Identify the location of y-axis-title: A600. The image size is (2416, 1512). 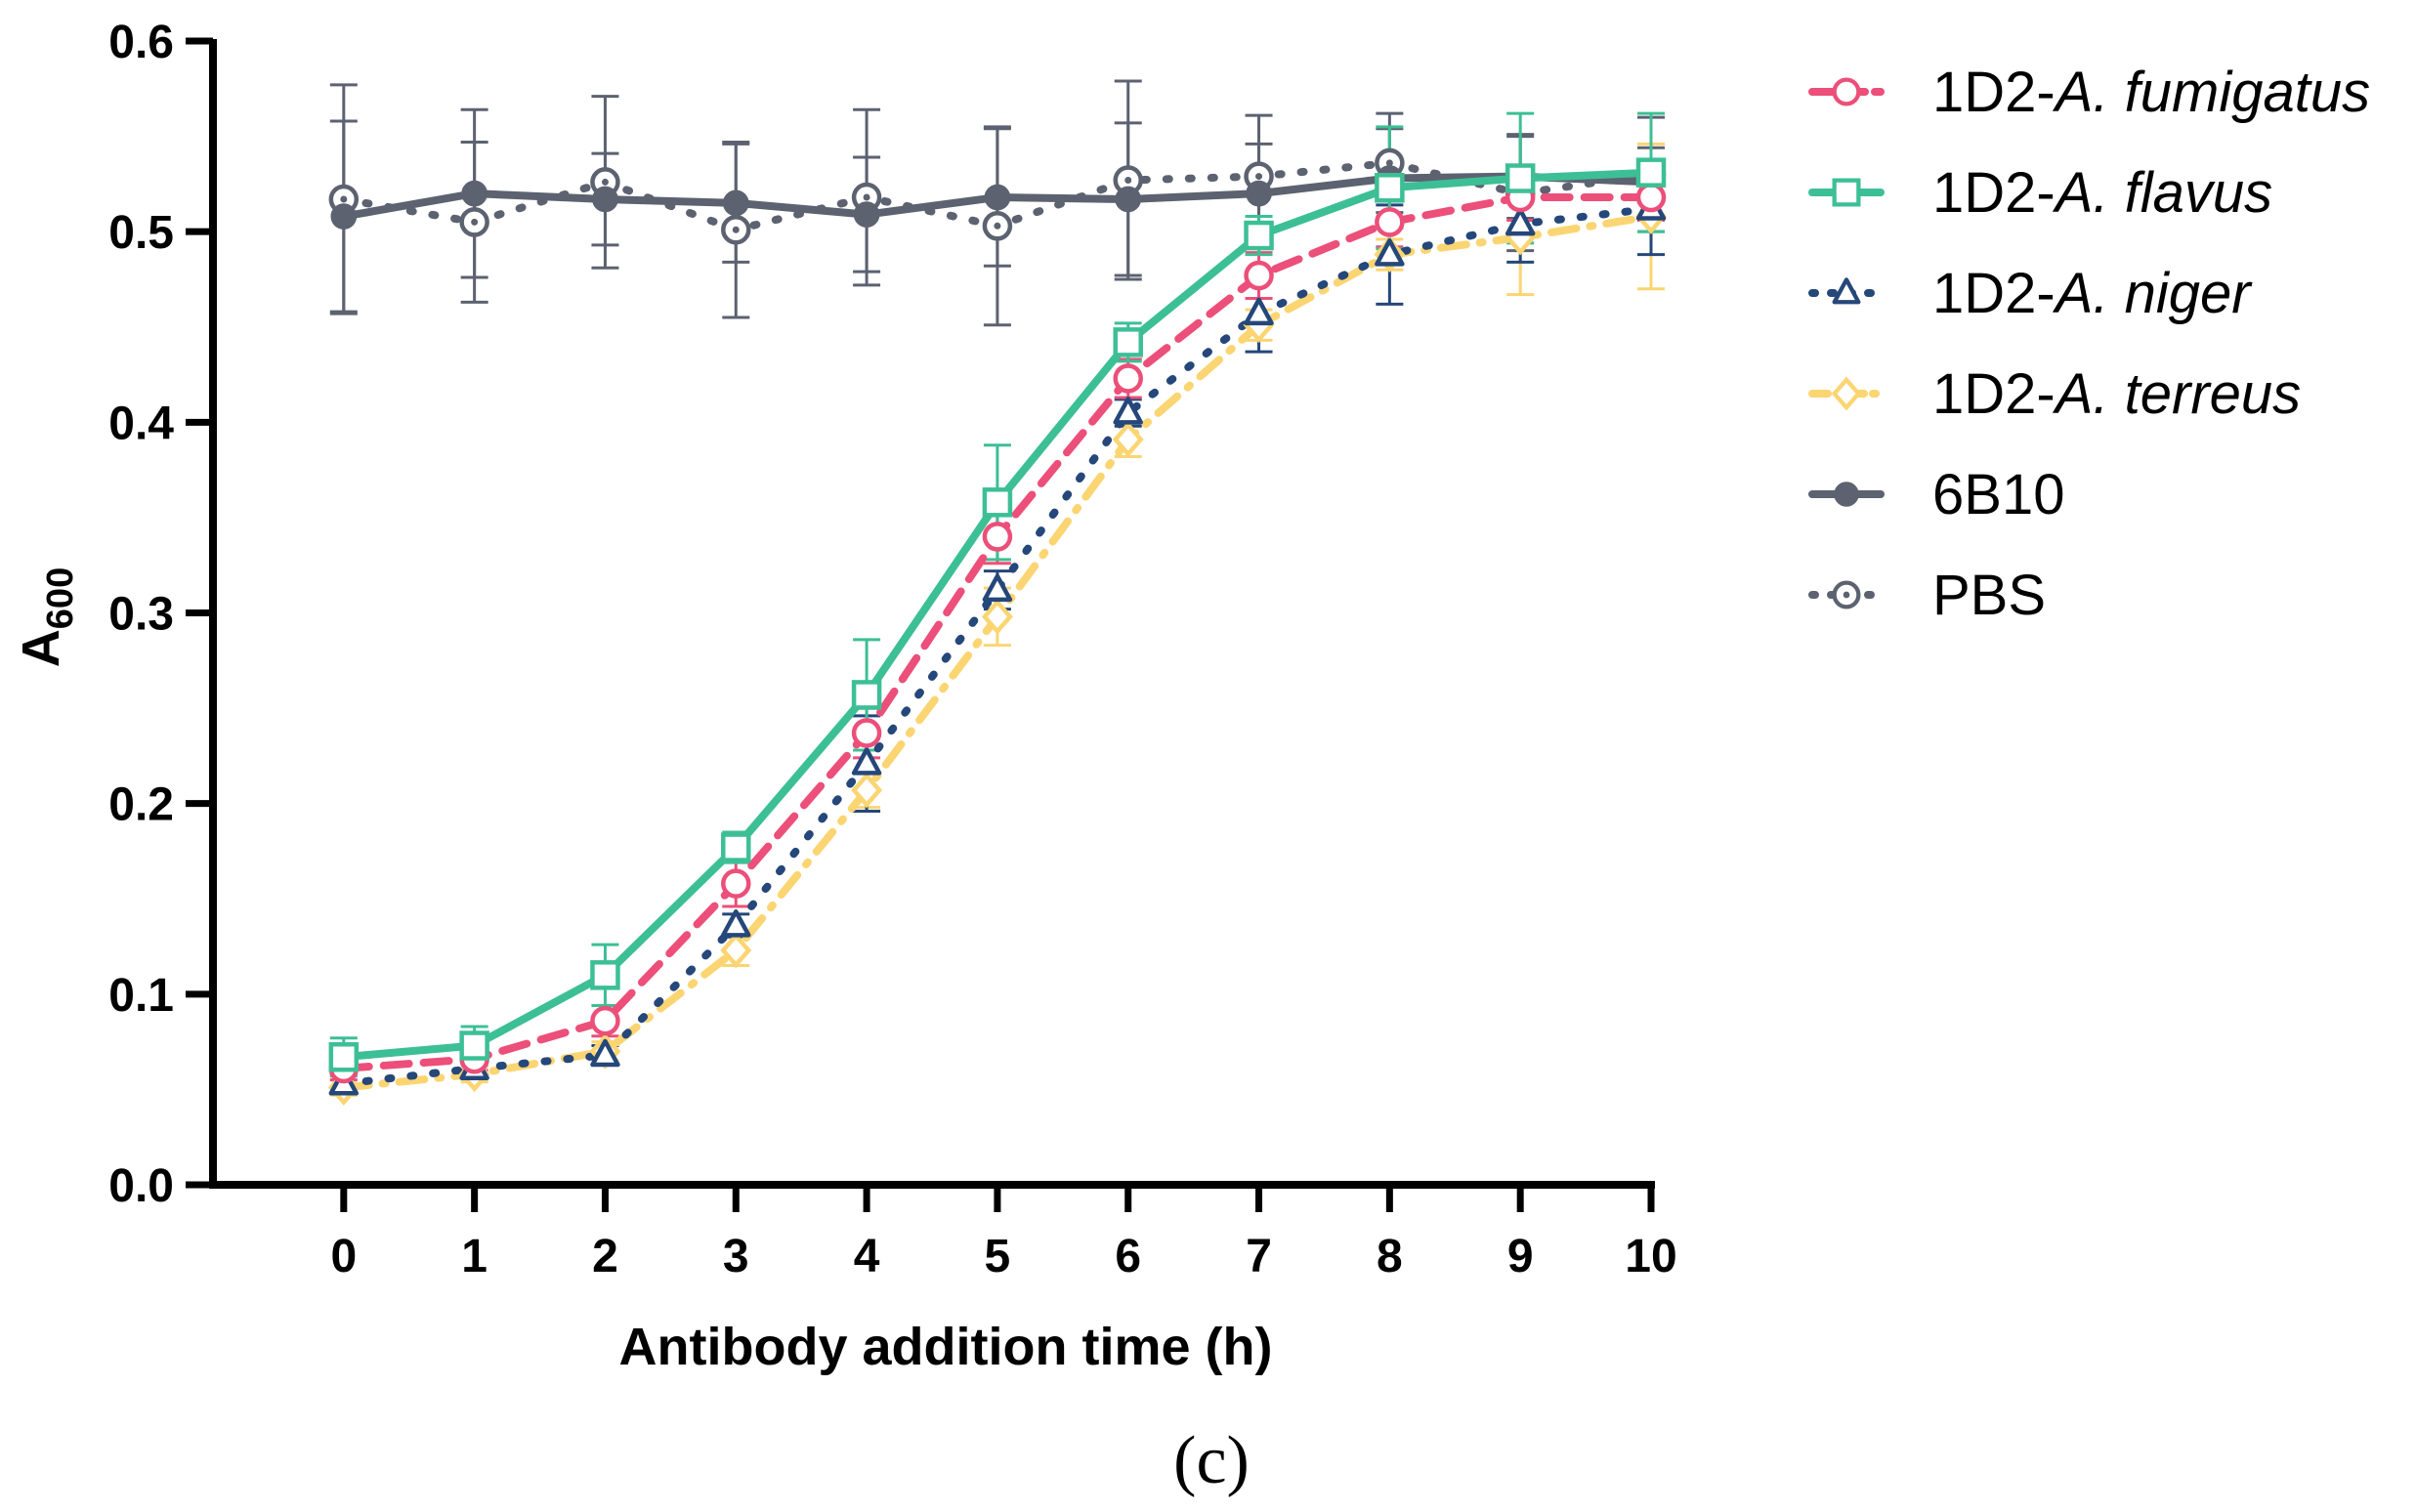
(46, 617).